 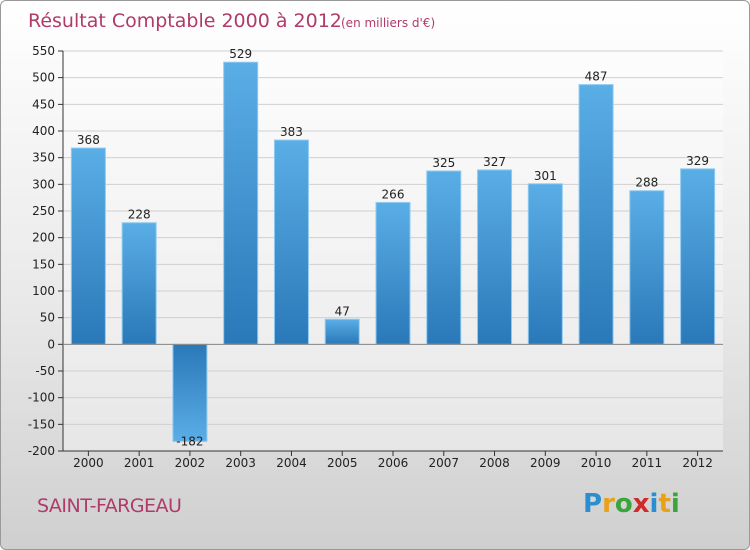 I want to click on x-tick-label-2011: 2011, so click(x=647, y=463).